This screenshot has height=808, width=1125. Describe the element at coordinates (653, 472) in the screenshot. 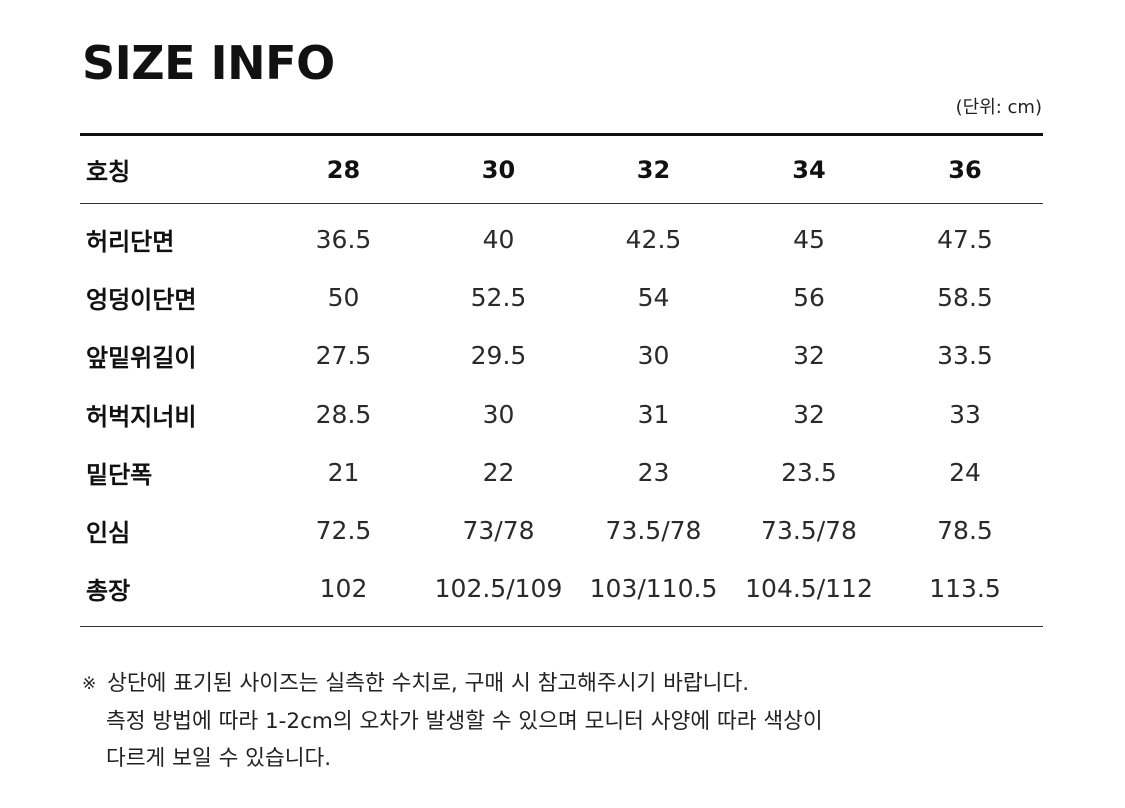

I see `table-cell: 23` at that location.